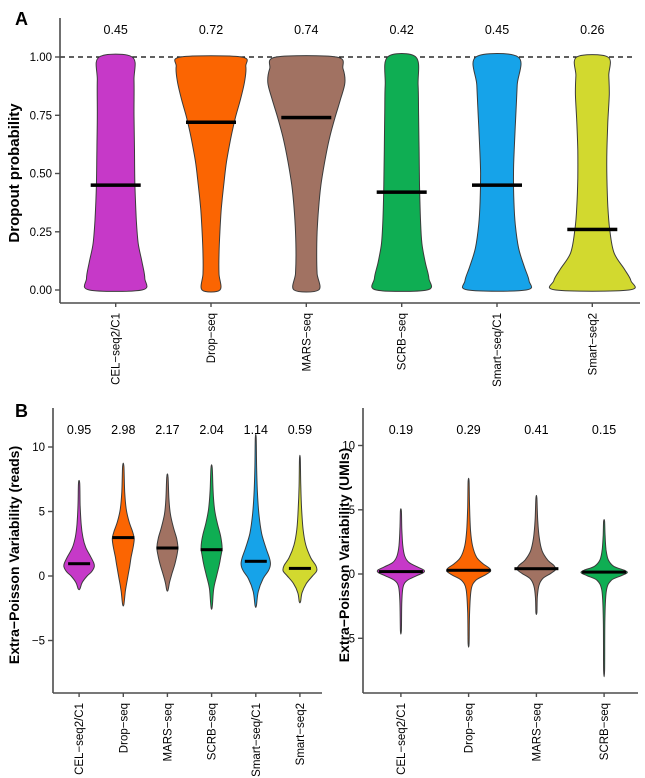  I want to click on epv_reads-y-axis-title: Extra−Poisson Variability (reads), so click(14, 555).